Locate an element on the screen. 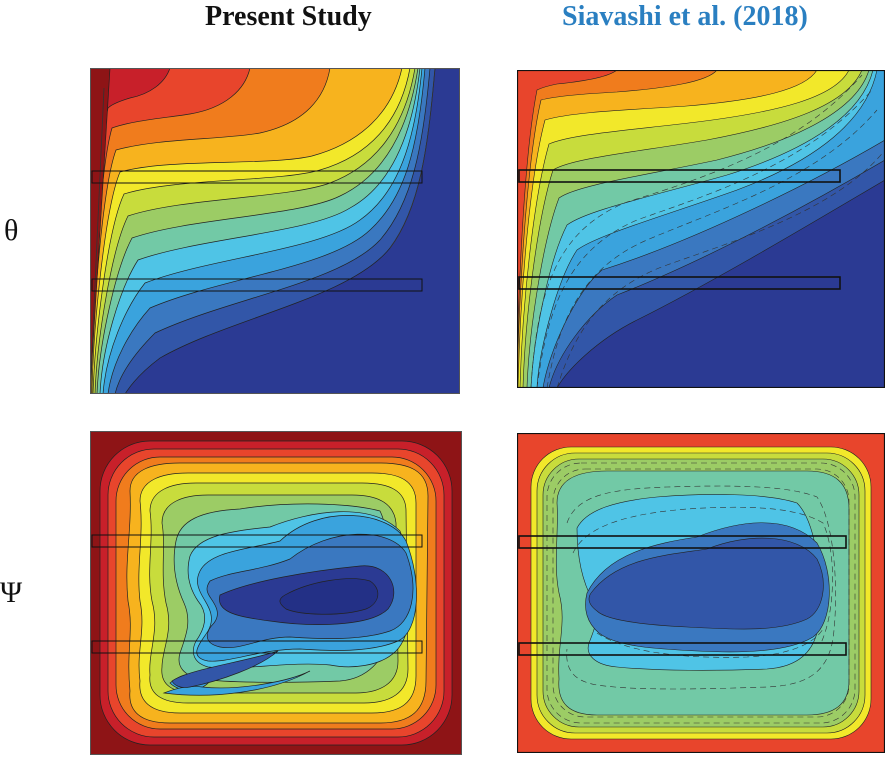 The width and height of the screenshot is (890, 760). column-title-present-study: Present Study is located at coordinates (288, 16).